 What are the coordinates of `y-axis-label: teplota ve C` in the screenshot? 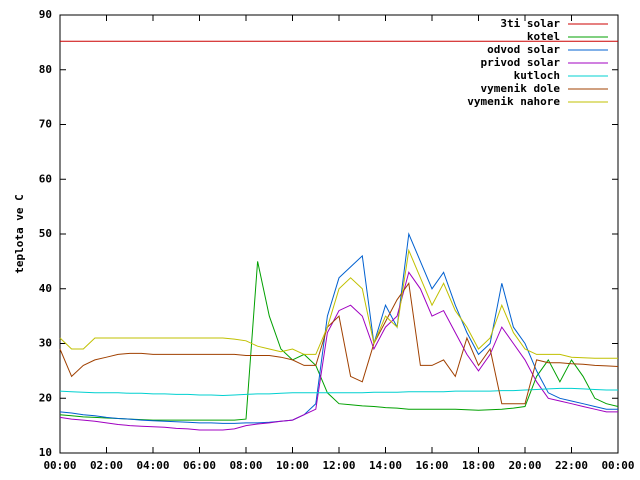 It's located at (19, 233).